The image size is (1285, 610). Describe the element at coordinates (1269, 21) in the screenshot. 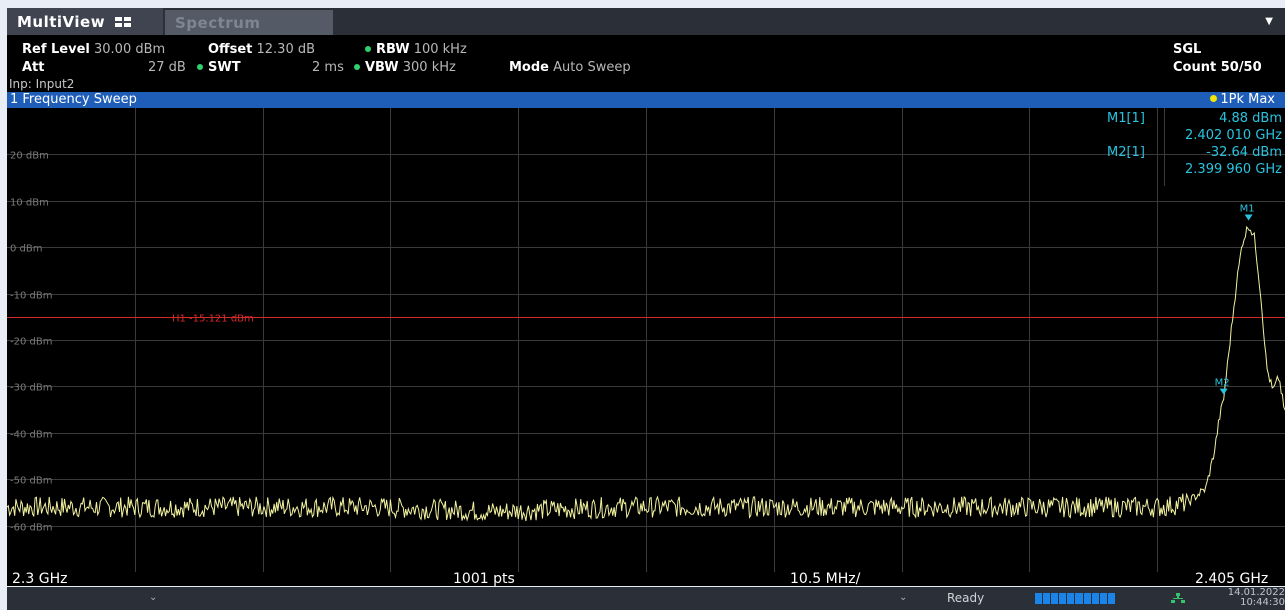

I see `chevron-down-icon: ▼` at that location.